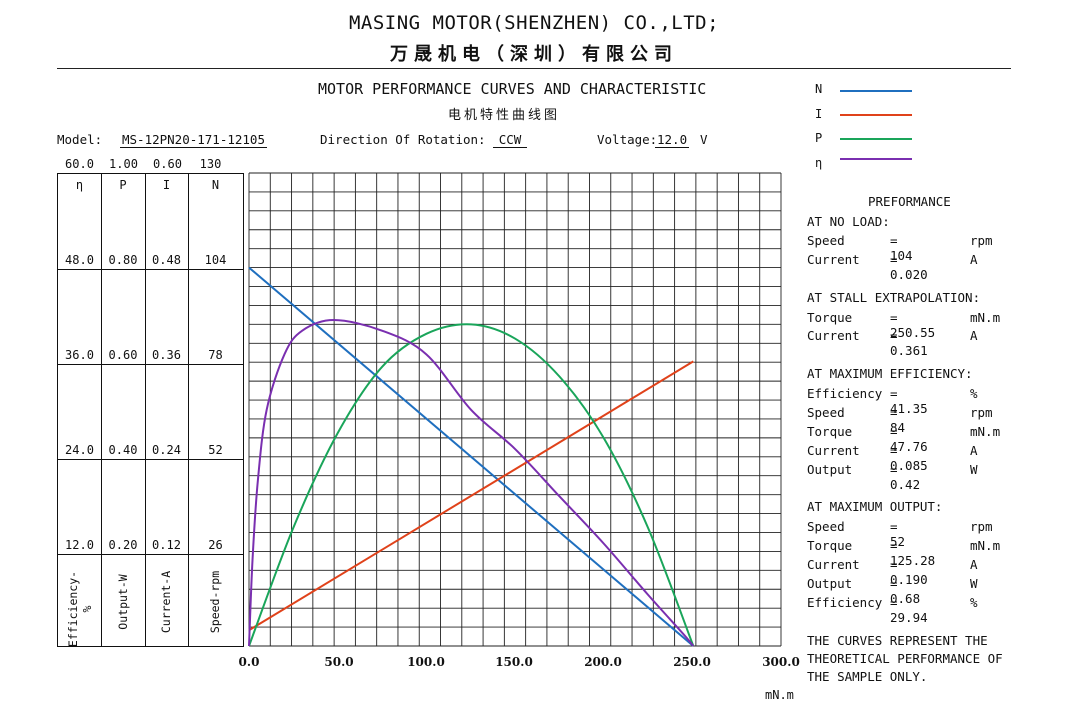 The width and height of the screenshot is (1068, 720). What do you see at coordinates (909, 439) in the screenshot?
I see `perf-value: = 47.76` at bounding box center [909, 439].